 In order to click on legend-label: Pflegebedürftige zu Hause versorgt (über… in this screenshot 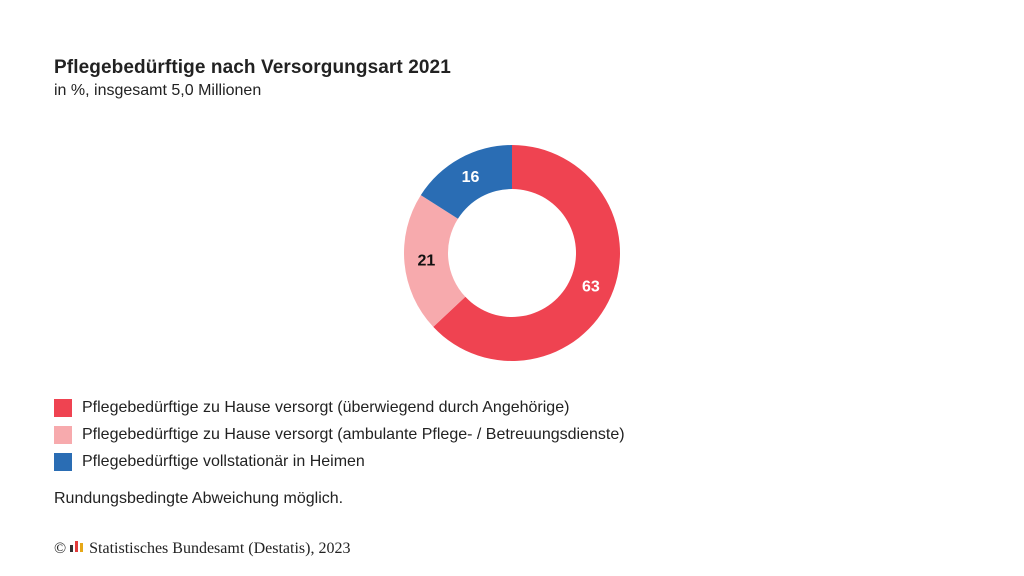, I will do `click(326, 407)`.